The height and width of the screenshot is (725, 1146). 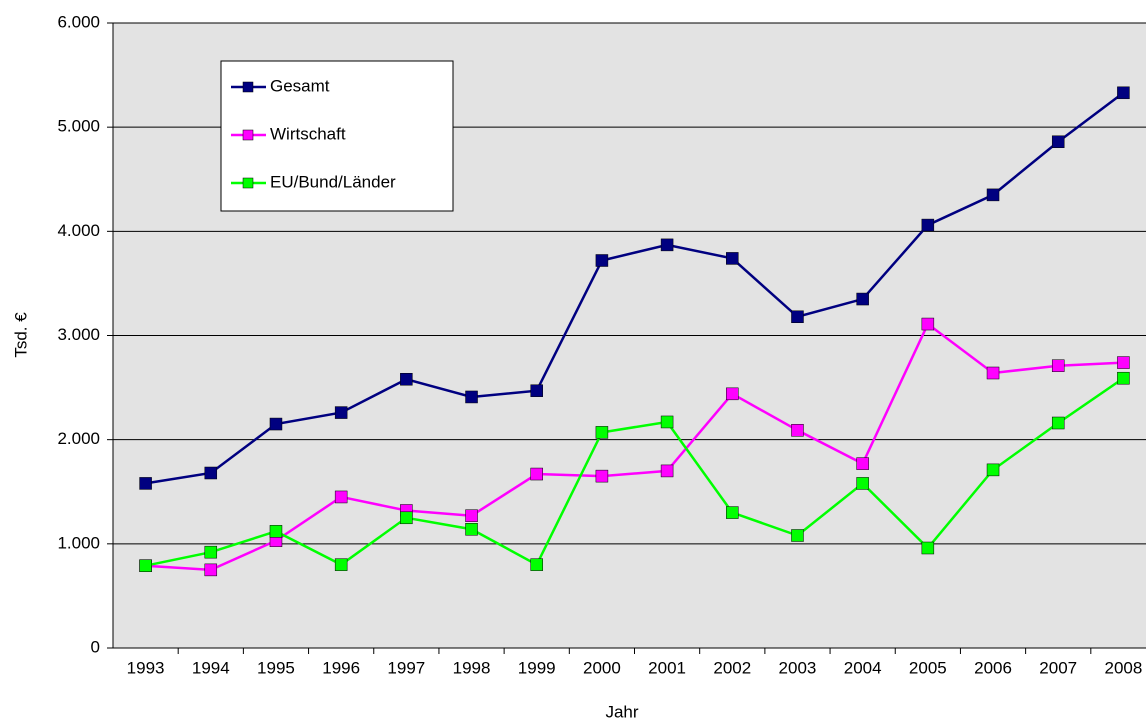 I want to click on x-tick-label: 1994, so click(x=211, y=667).